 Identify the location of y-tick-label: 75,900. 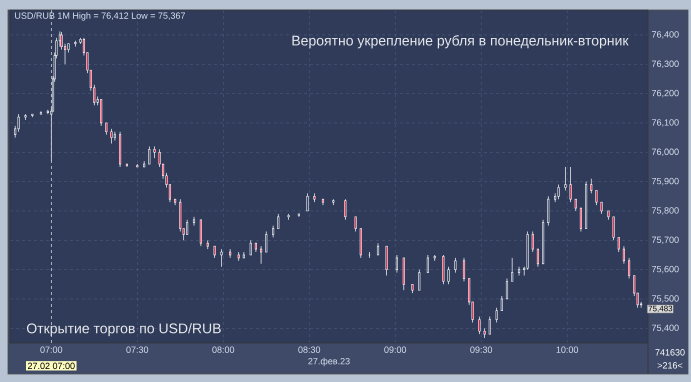
(665, 182).